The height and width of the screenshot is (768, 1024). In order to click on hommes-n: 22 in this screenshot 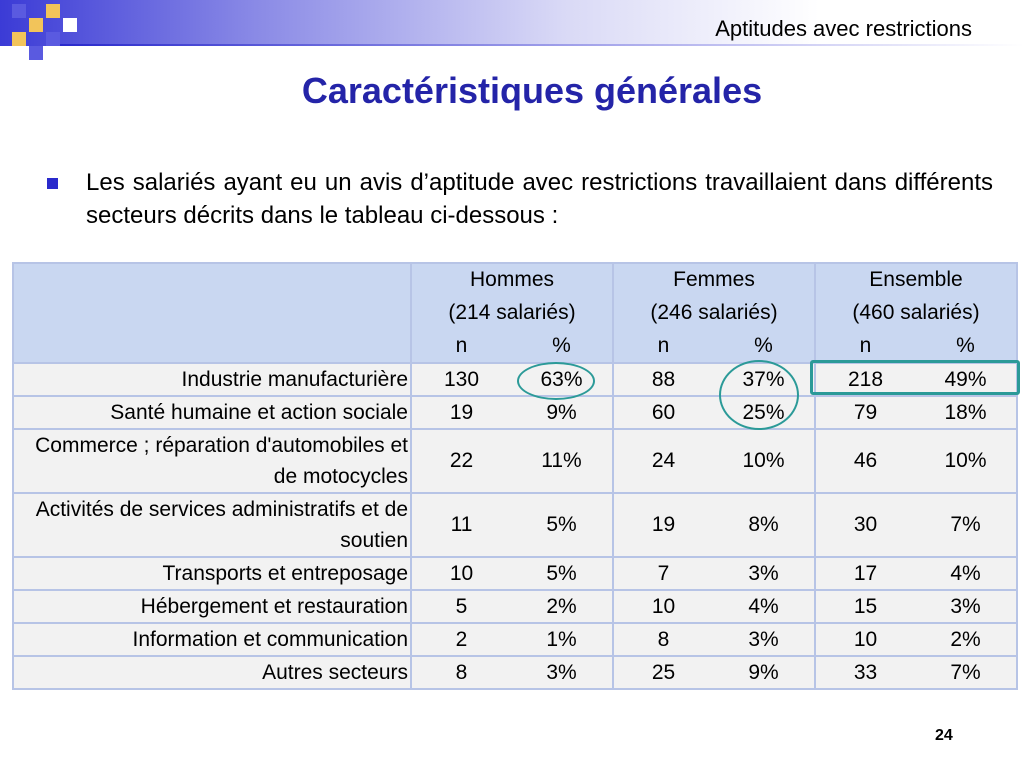, I will do `click(460, 461)`.